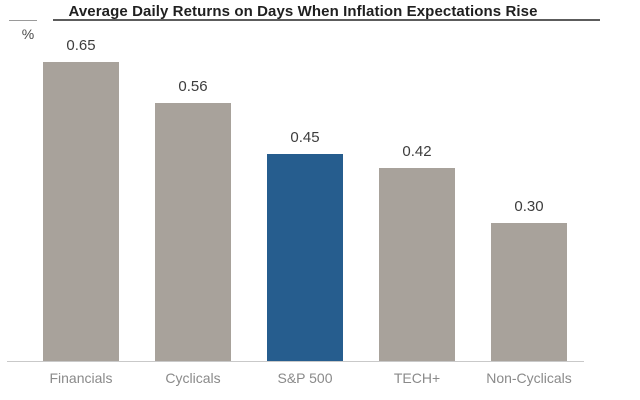  What do you see at coordinates (81, 45) in the screenshot?
I see `bar-value-label-financials: 0.65` at bounding box center [81, 45].